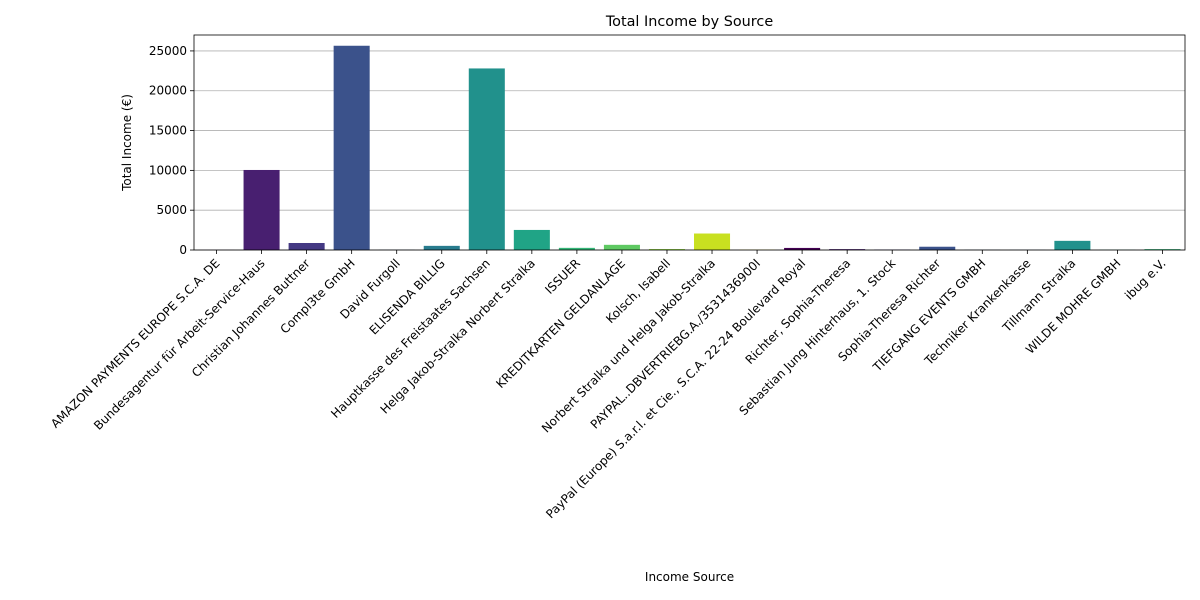 This screenshot has height=600, width=1200. I want to click on y-tick-label: 10000, so click(168, 170).